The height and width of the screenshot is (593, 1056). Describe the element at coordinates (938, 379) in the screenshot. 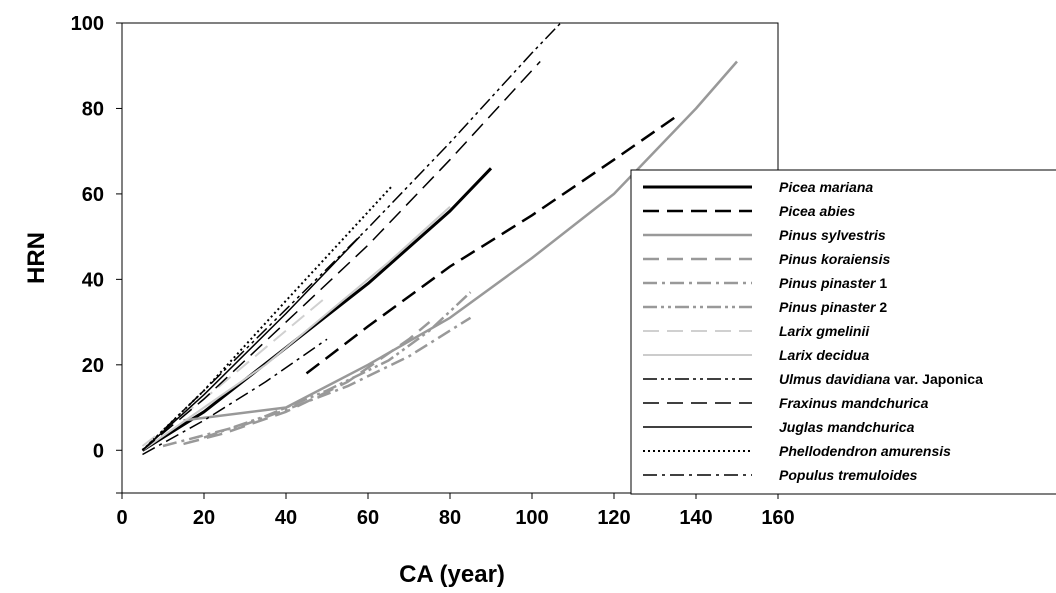

I see `legend-label-suffix: var. Japonica` at that location.